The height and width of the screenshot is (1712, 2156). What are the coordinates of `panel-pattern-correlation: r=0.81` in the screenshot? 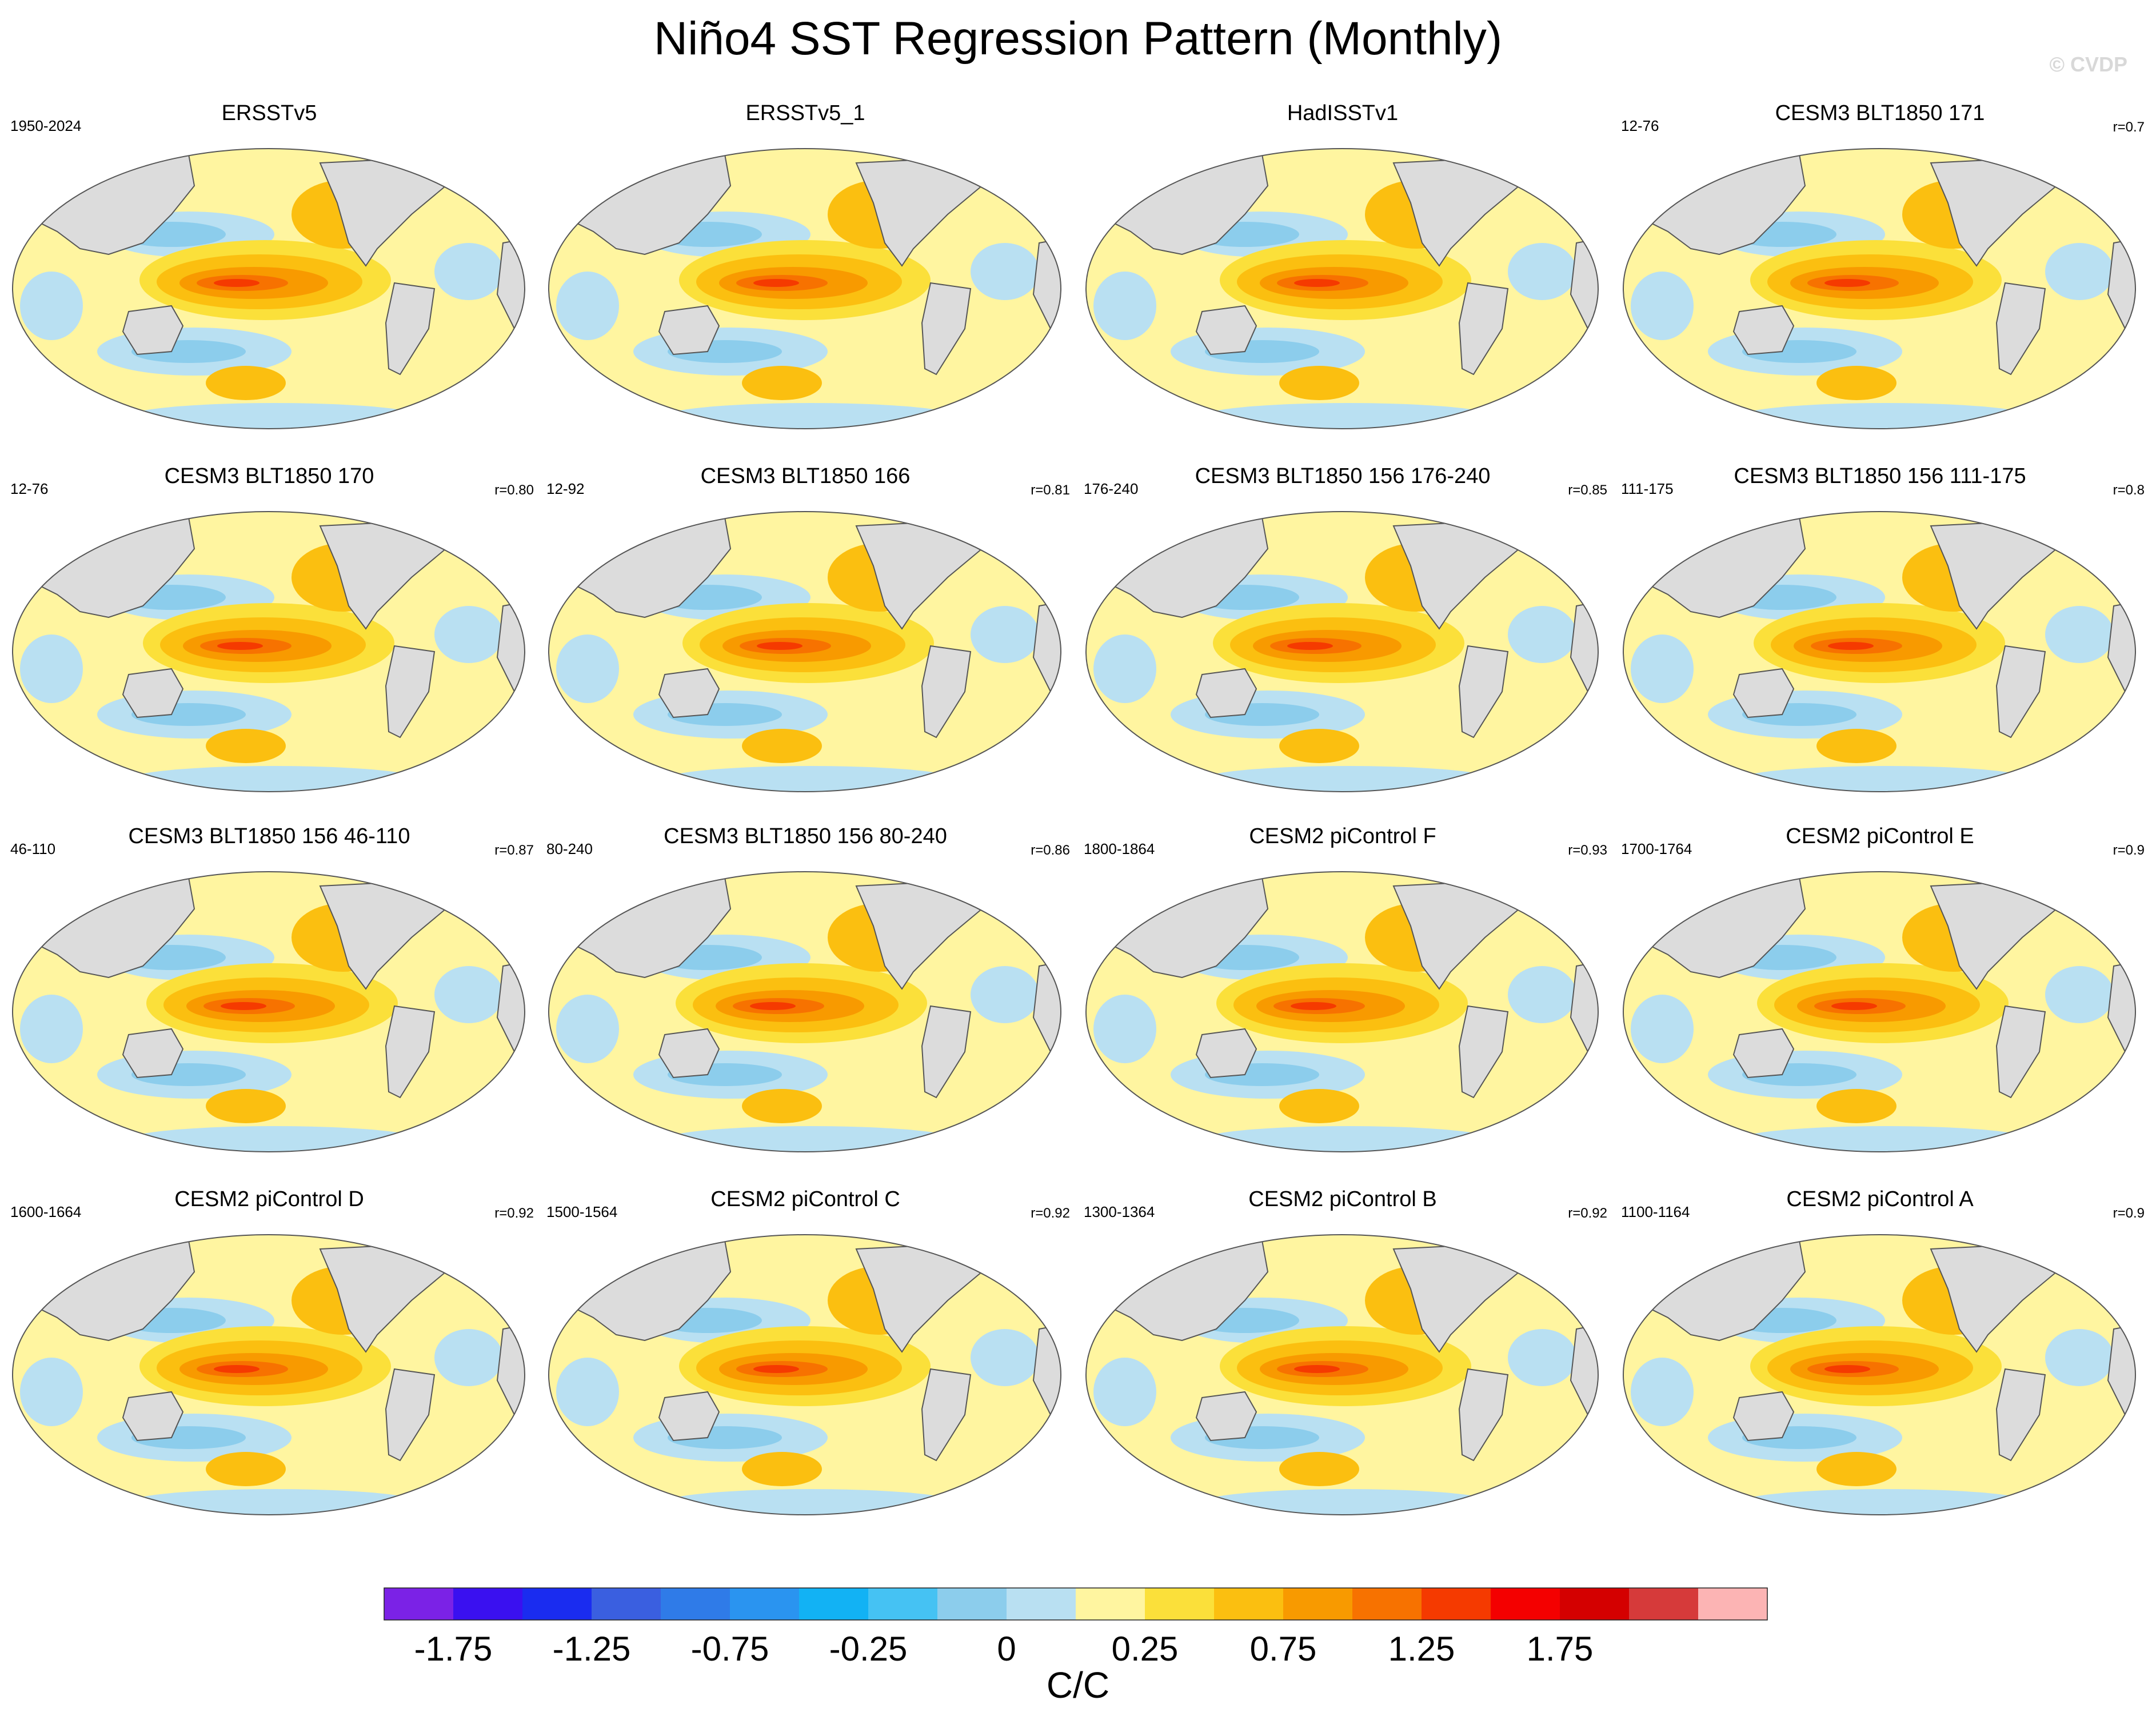 It's located at (1050, 490).